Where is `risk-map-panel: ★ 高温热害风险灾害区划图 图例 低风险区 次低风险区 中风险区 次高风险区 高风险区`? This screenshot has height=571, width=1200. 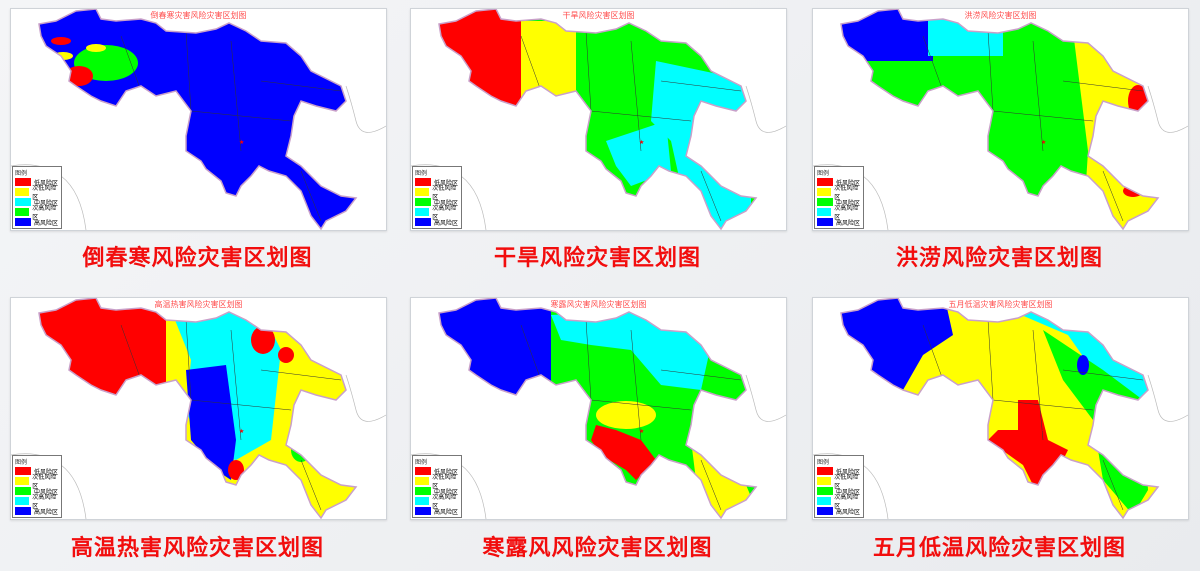 risk-map-panel: ★ 高温热害风险灾害区划图 图例 低风险区 次低风险区 中风险区 次高风险区 高风险区 is located at coordinates (198, 408).